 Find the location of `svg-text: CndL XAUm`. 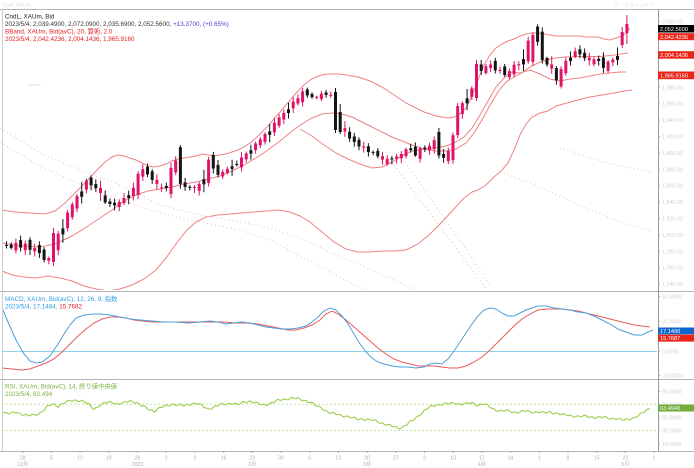

svg-text: CndL XAUm is located at coordinates (17, 6).